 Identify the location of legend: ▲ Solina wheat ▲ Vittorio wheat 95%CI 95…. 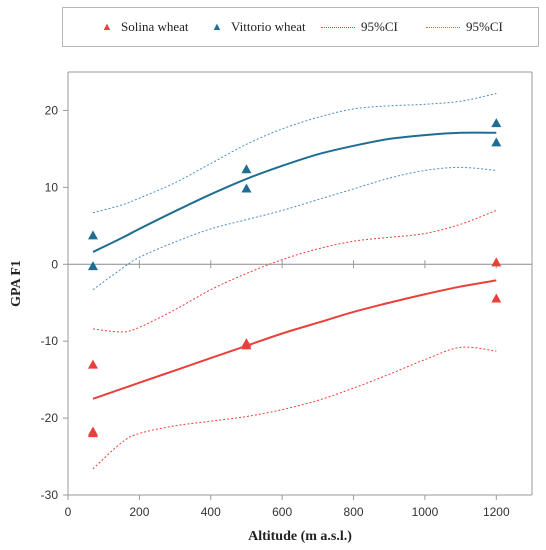
(300, 27).